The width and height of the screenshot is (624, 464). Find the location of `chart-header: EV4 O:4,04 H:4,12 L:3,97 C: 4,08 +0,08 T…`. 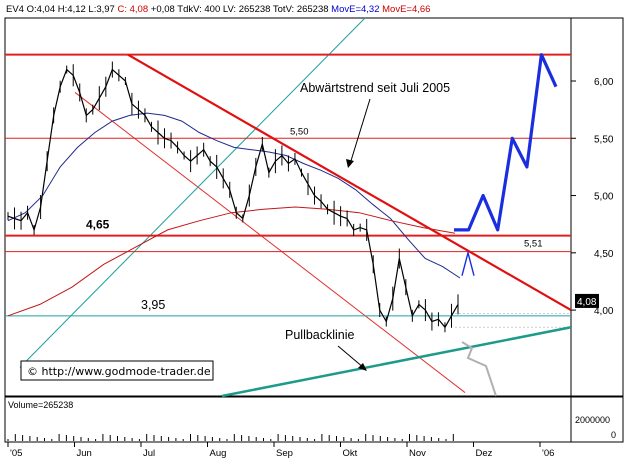

chart-header: EV4 O:4,04 H:4,12 L:3,97 C: 4,08 +0,08 T… is located at coordinates (218, 9).